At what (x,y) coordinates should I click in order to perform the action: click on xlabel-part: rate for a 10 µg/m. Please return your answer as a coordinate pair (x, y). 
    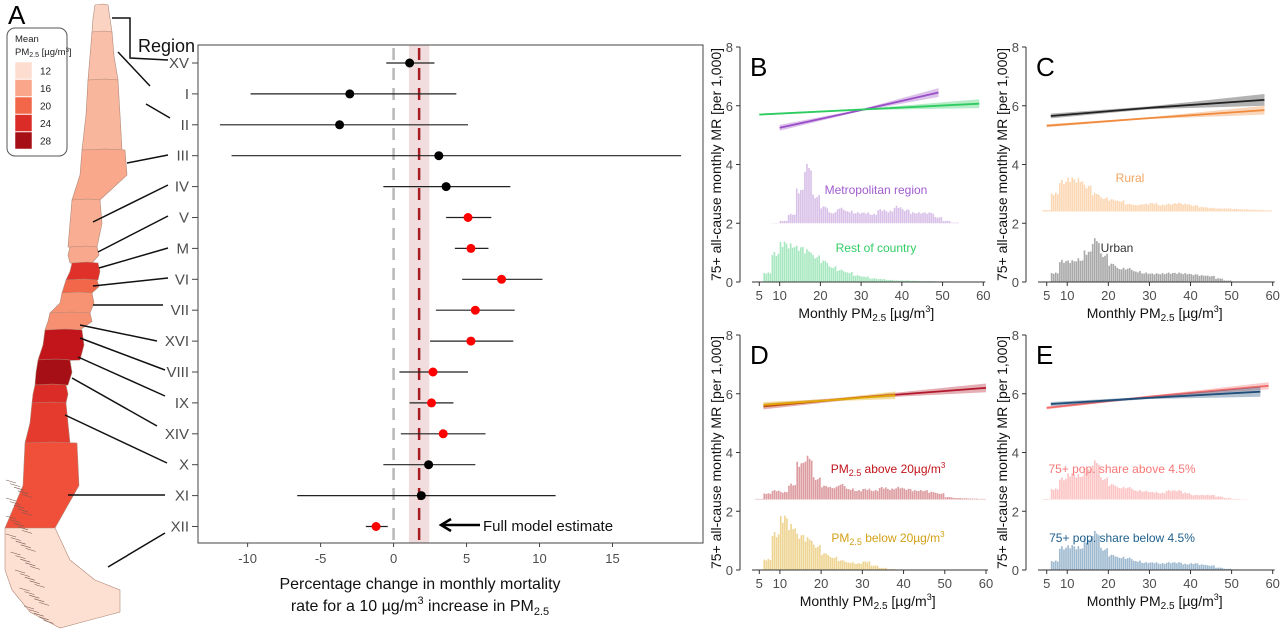
    Looking at the image, I should click on (354, 606).